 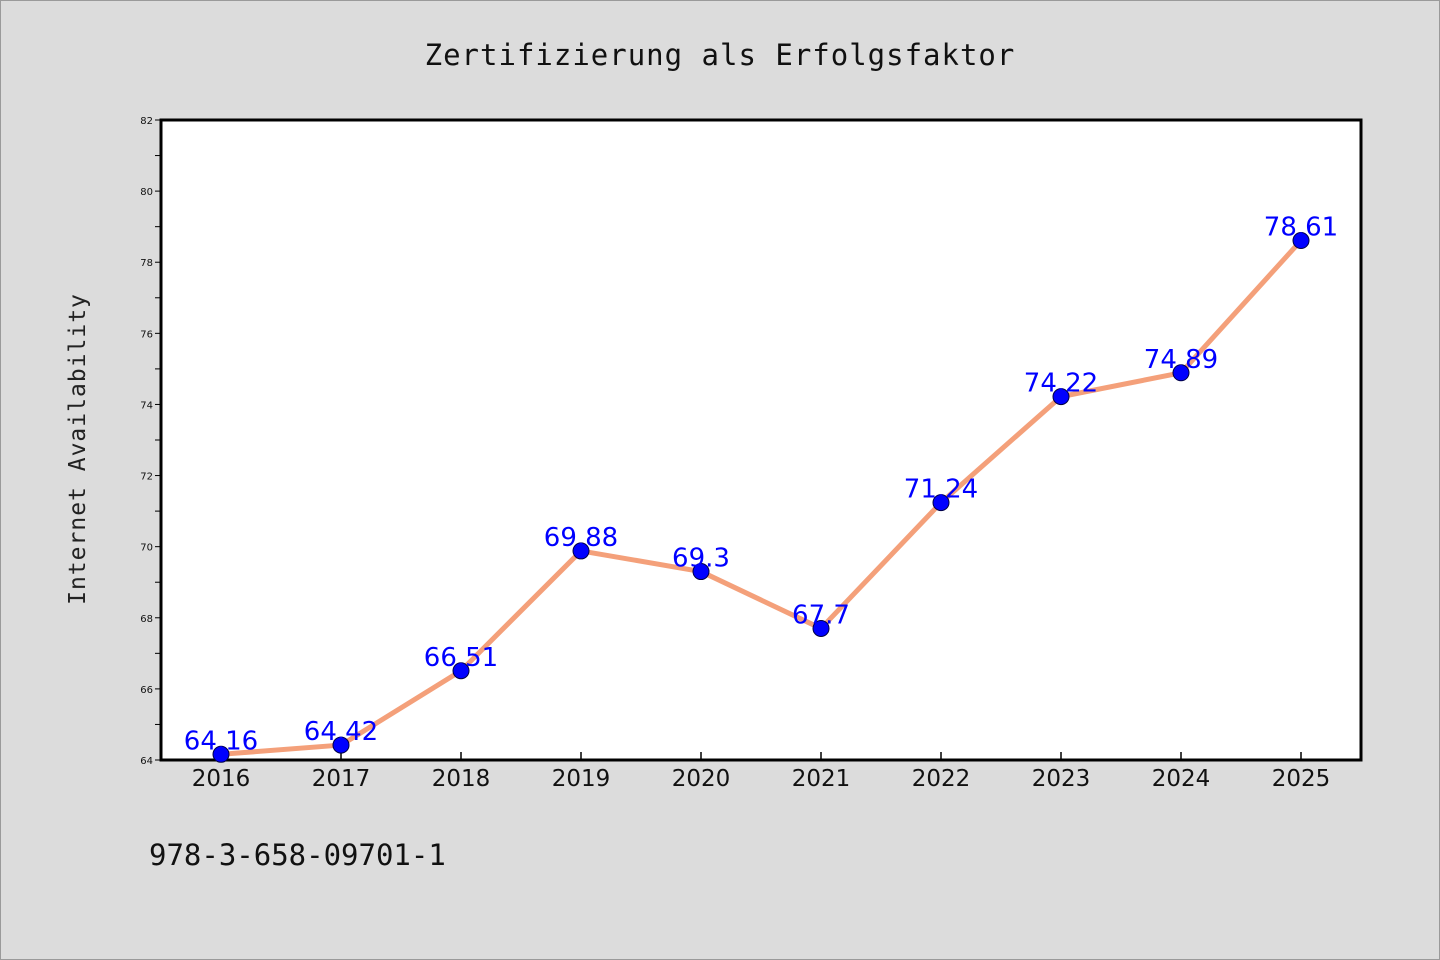 I want to click on data-label: 69.88, so click(x=581, y=538).